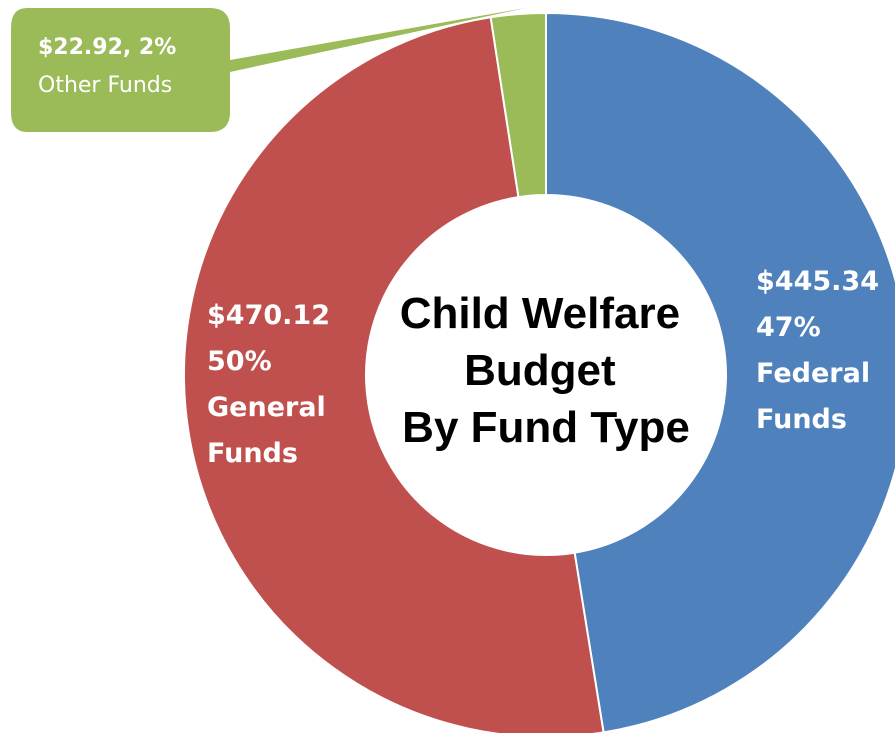  What do you see at coordinates (239, 361) in the screenshot?
I see `general-funds-percent: 50%` at bounding box center [239, 361].